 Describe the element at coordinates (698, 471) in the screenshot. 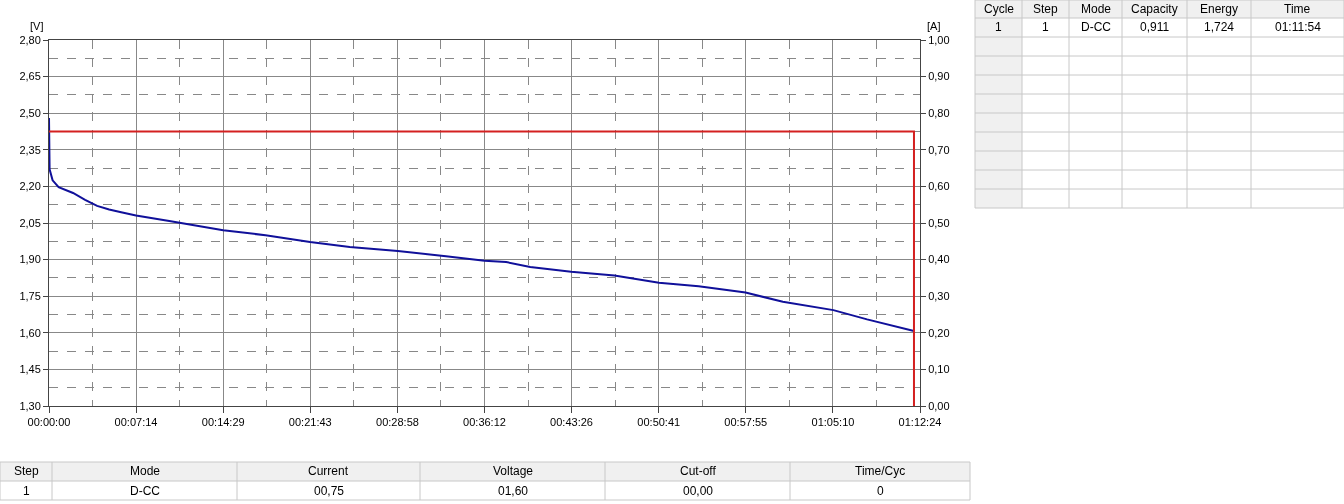

I see `text: Cut-off` at that location.